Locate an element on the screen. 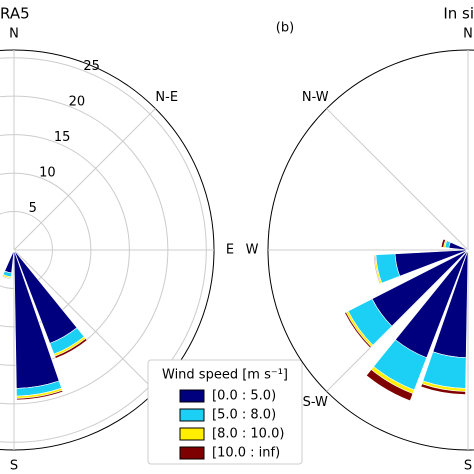  legend-label: [8.0 : 10.0) is located at coordinates (248, 434).